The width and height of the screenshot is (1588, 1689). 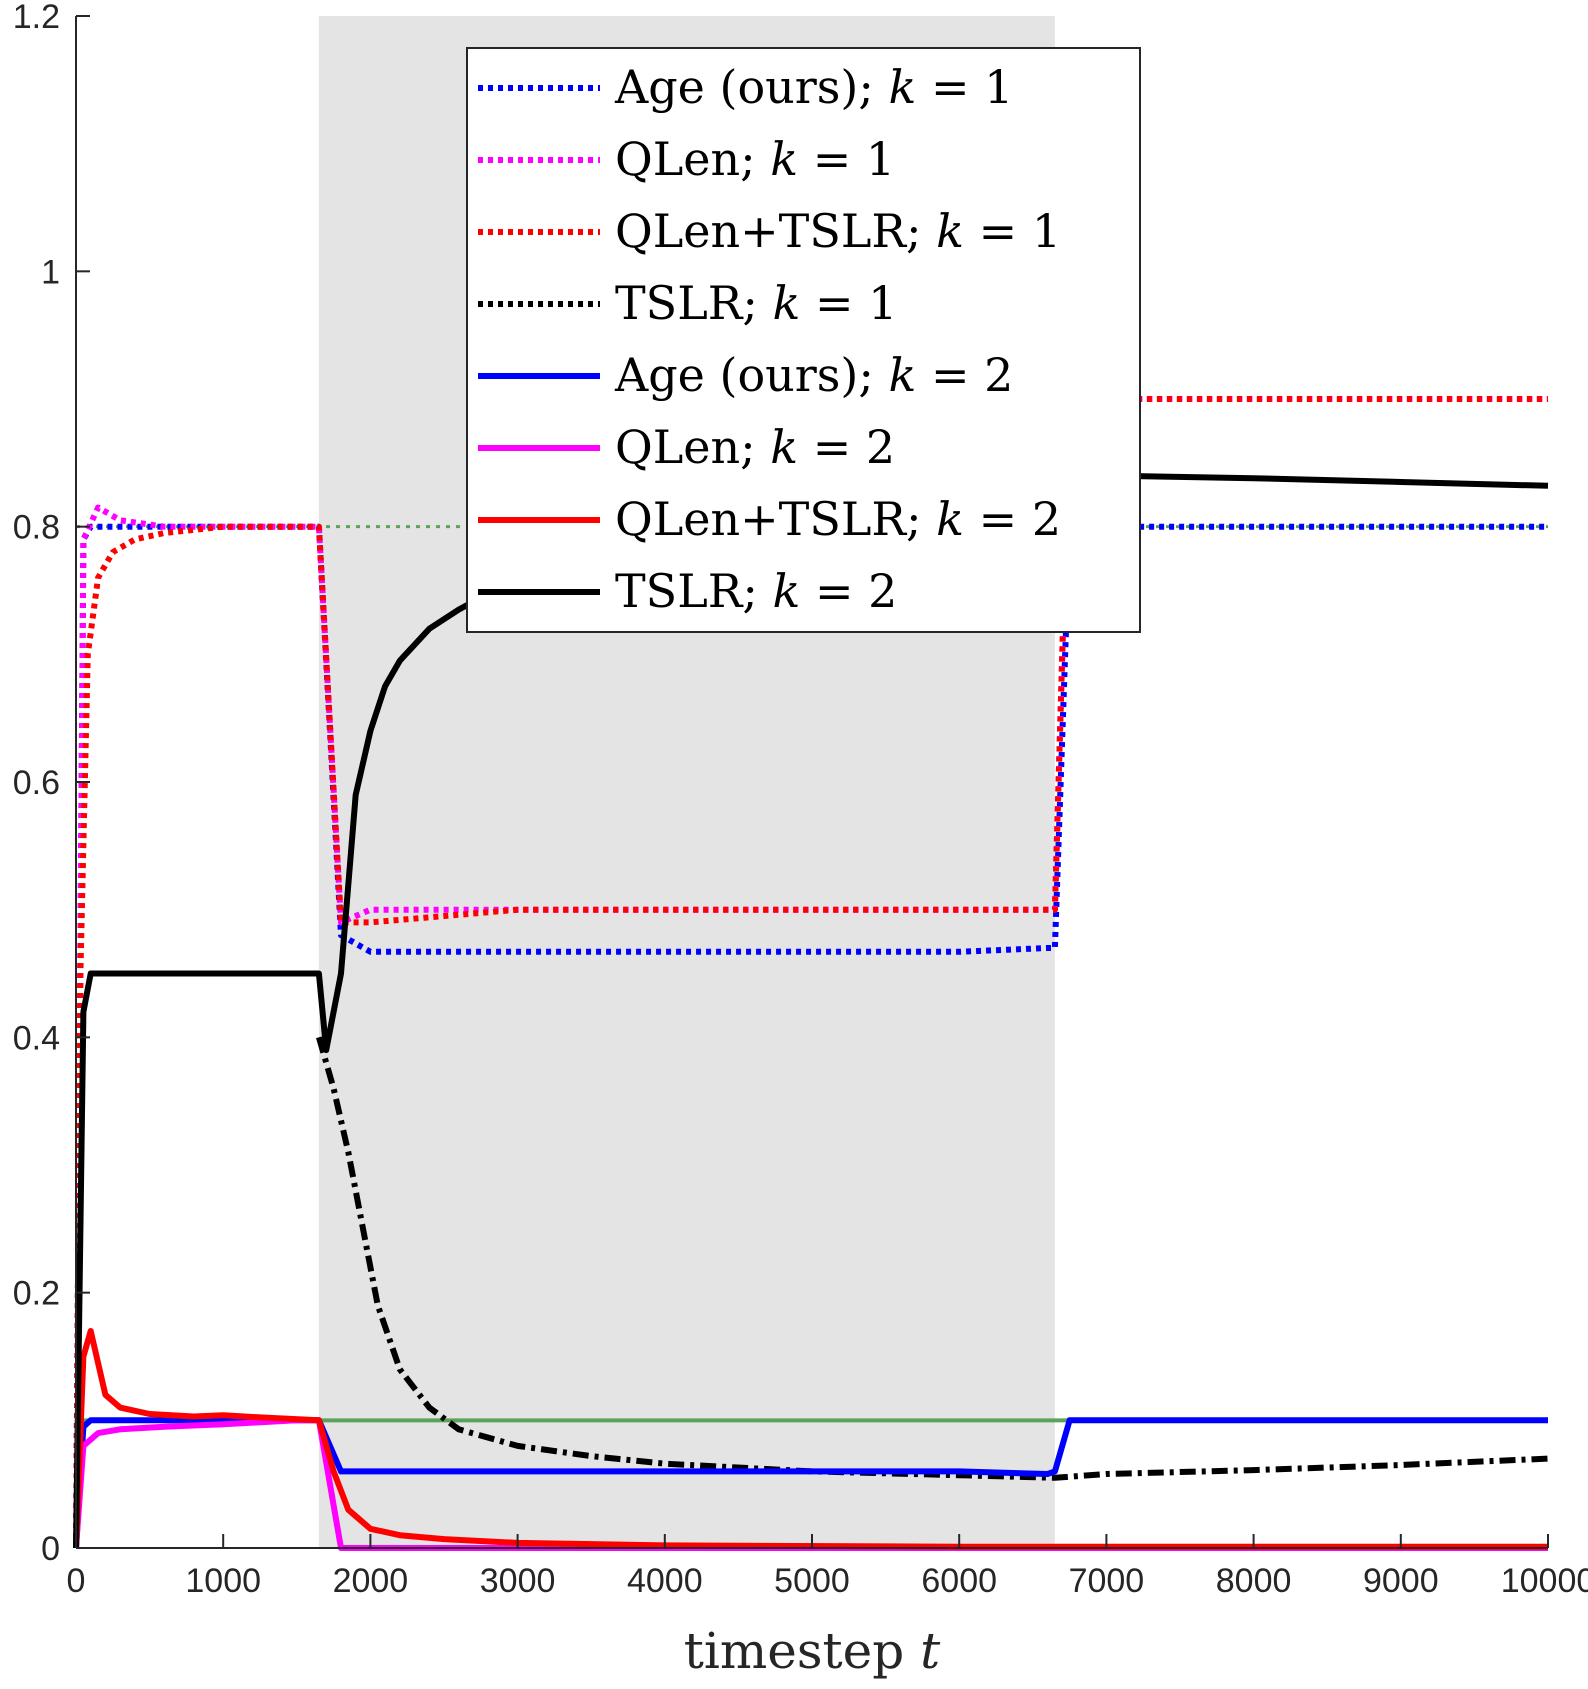 I want to click on legend-entry-8: TSLR; k = 2, so click(x=756, y=591).